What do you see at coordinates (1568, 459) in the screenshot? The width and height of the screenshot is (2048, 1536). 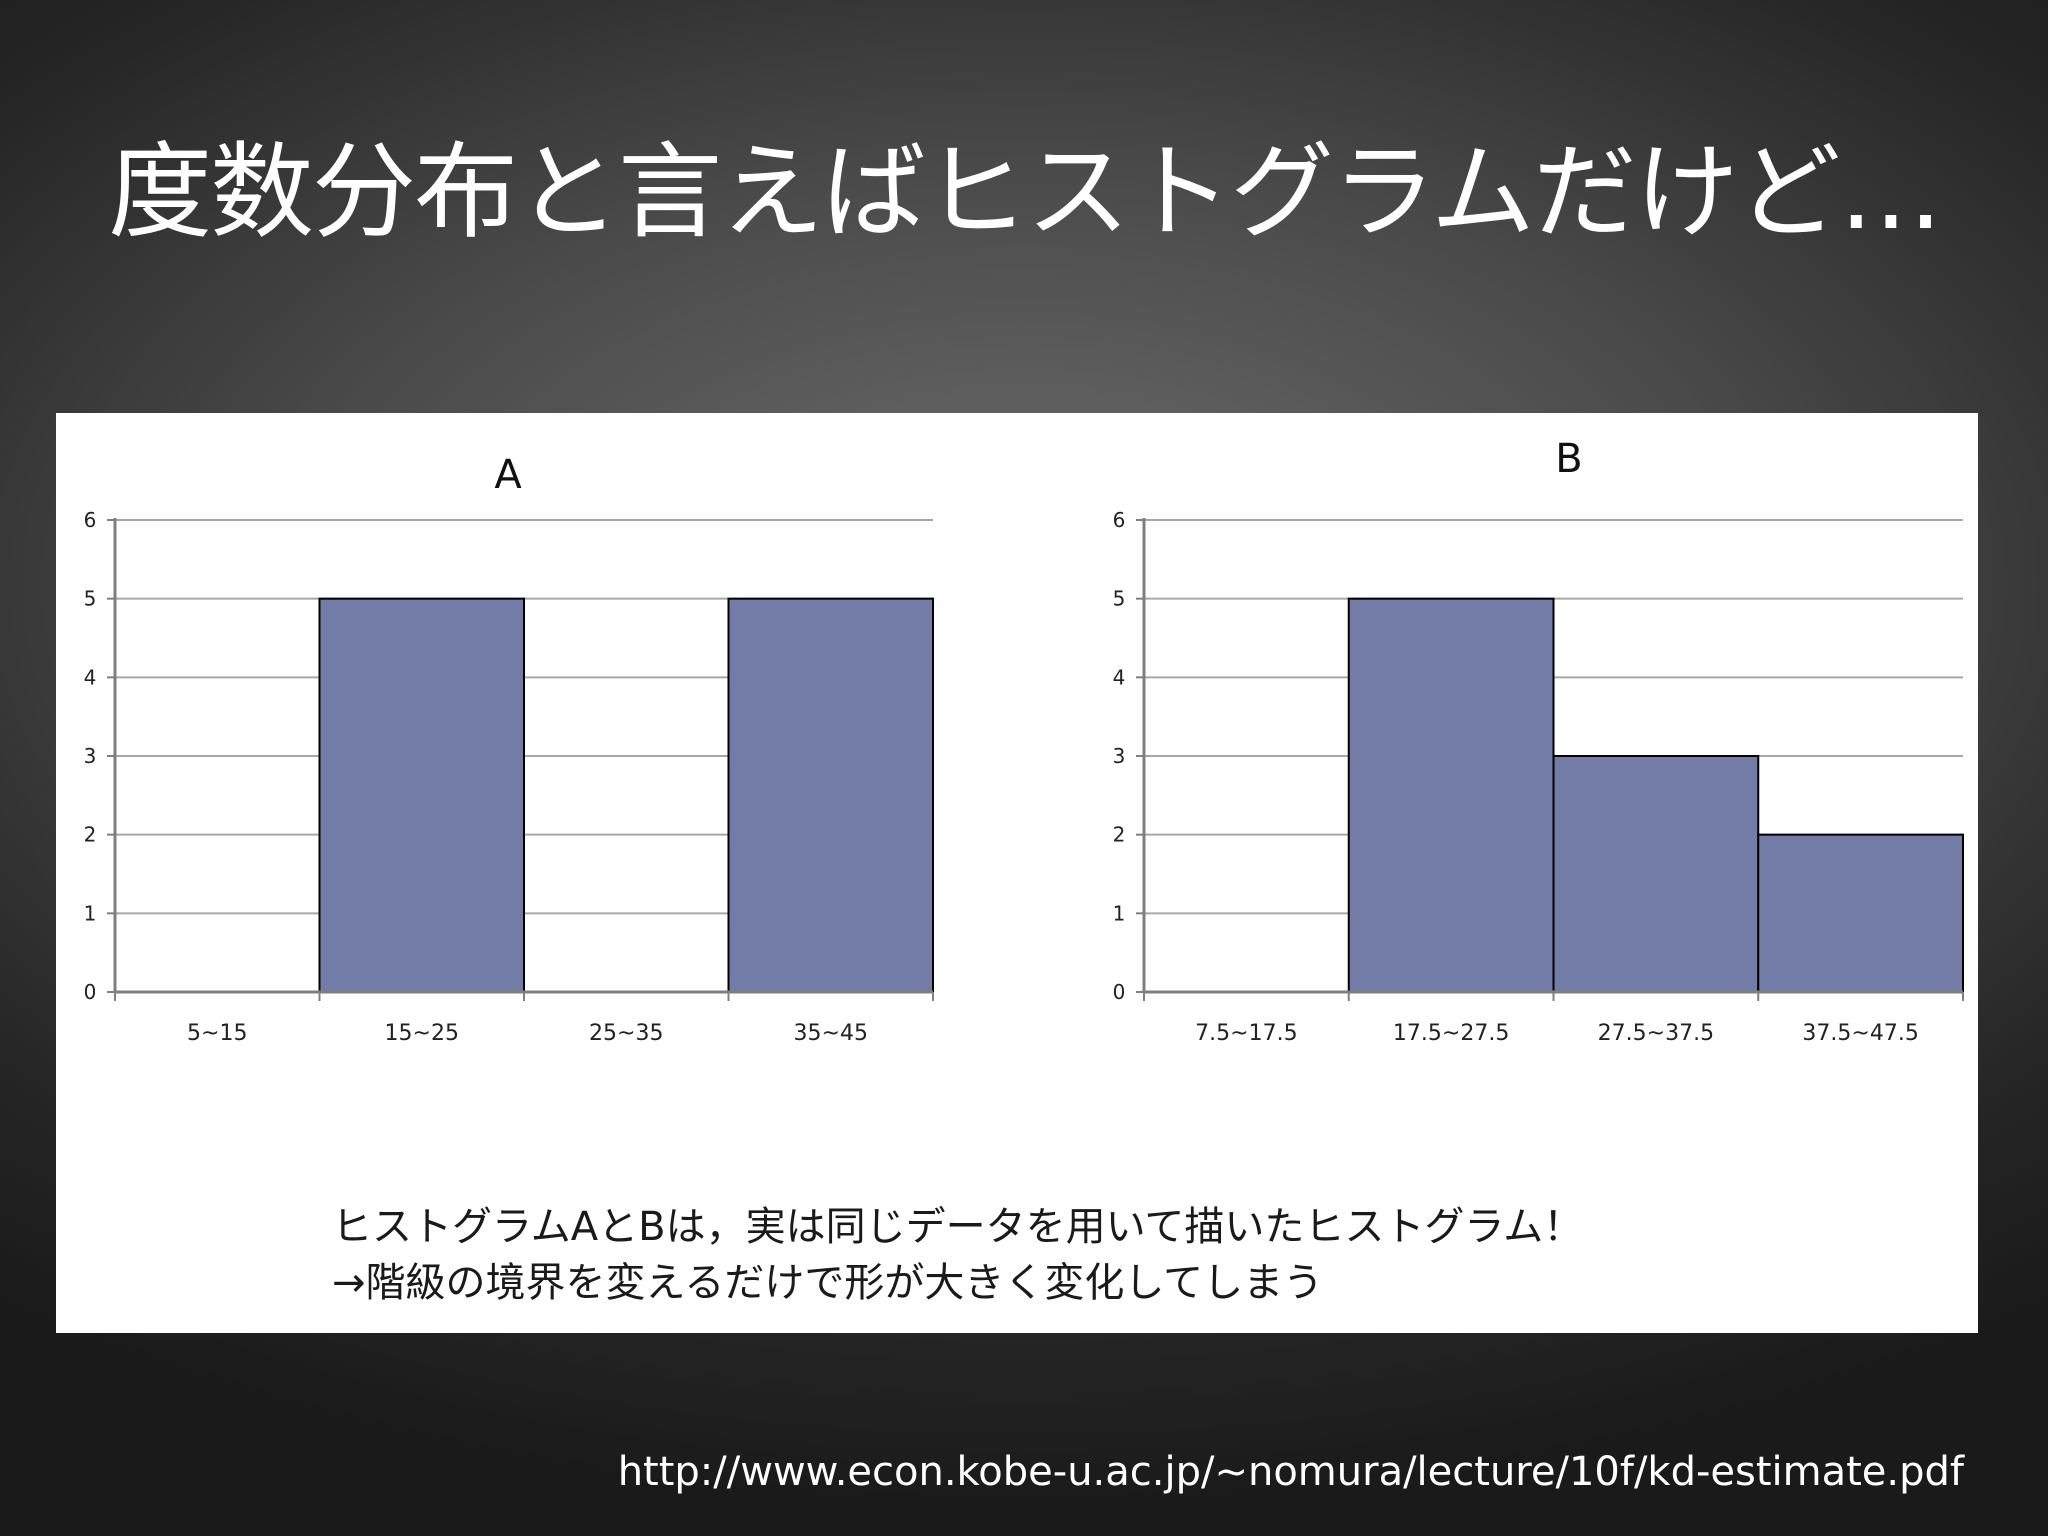 I see `chart-b-title: B` at bounding box center [1568, 459].